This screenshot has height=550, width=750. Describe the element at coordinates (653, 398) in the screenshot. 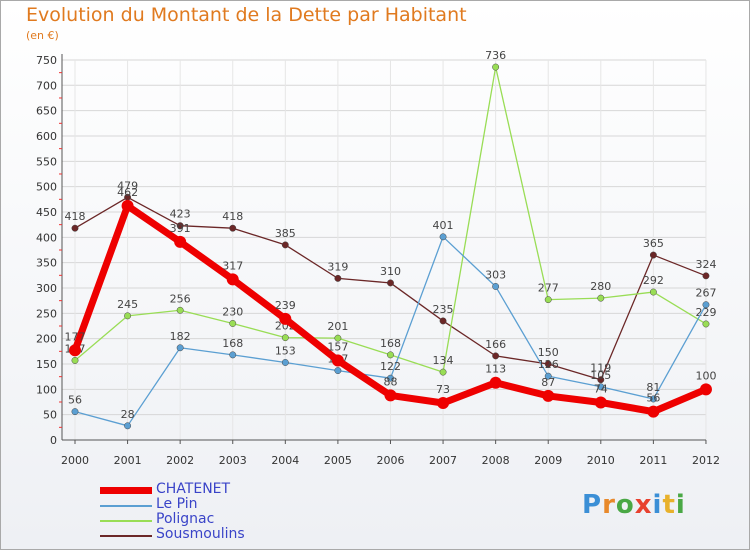

I see `data-label: 56` at that location.